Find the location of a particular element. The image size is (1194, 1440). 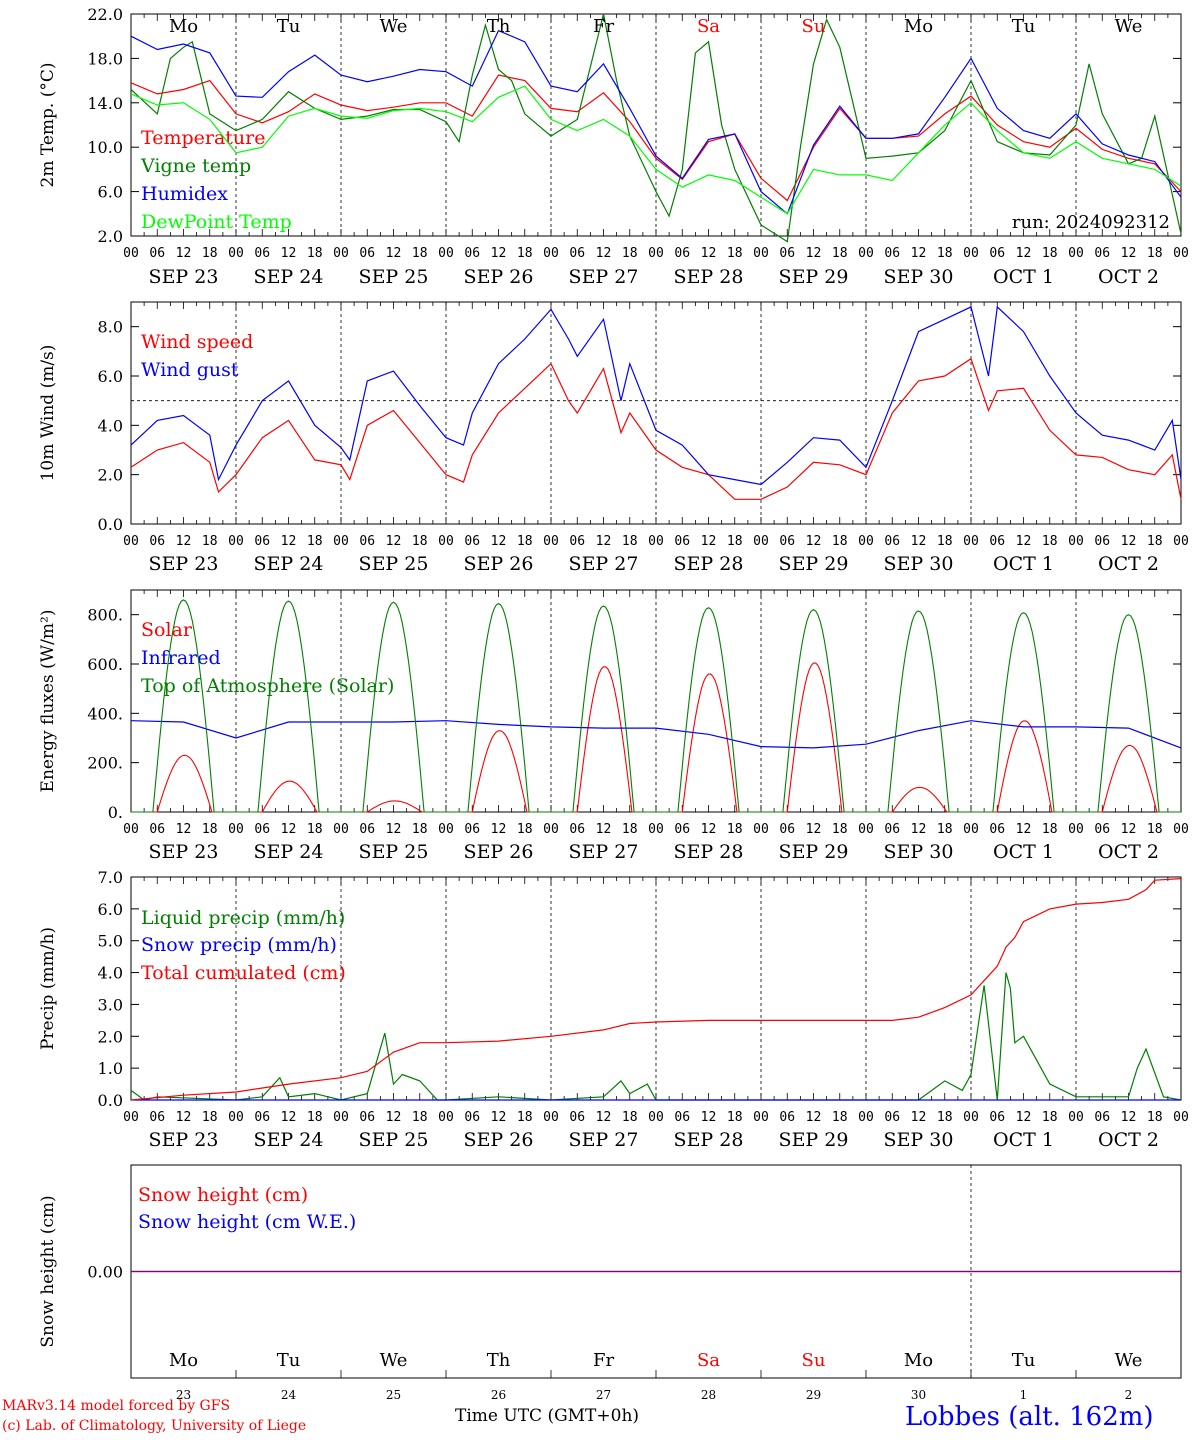

y-tick-label: 6.0 is located at coordinates (110, 192).